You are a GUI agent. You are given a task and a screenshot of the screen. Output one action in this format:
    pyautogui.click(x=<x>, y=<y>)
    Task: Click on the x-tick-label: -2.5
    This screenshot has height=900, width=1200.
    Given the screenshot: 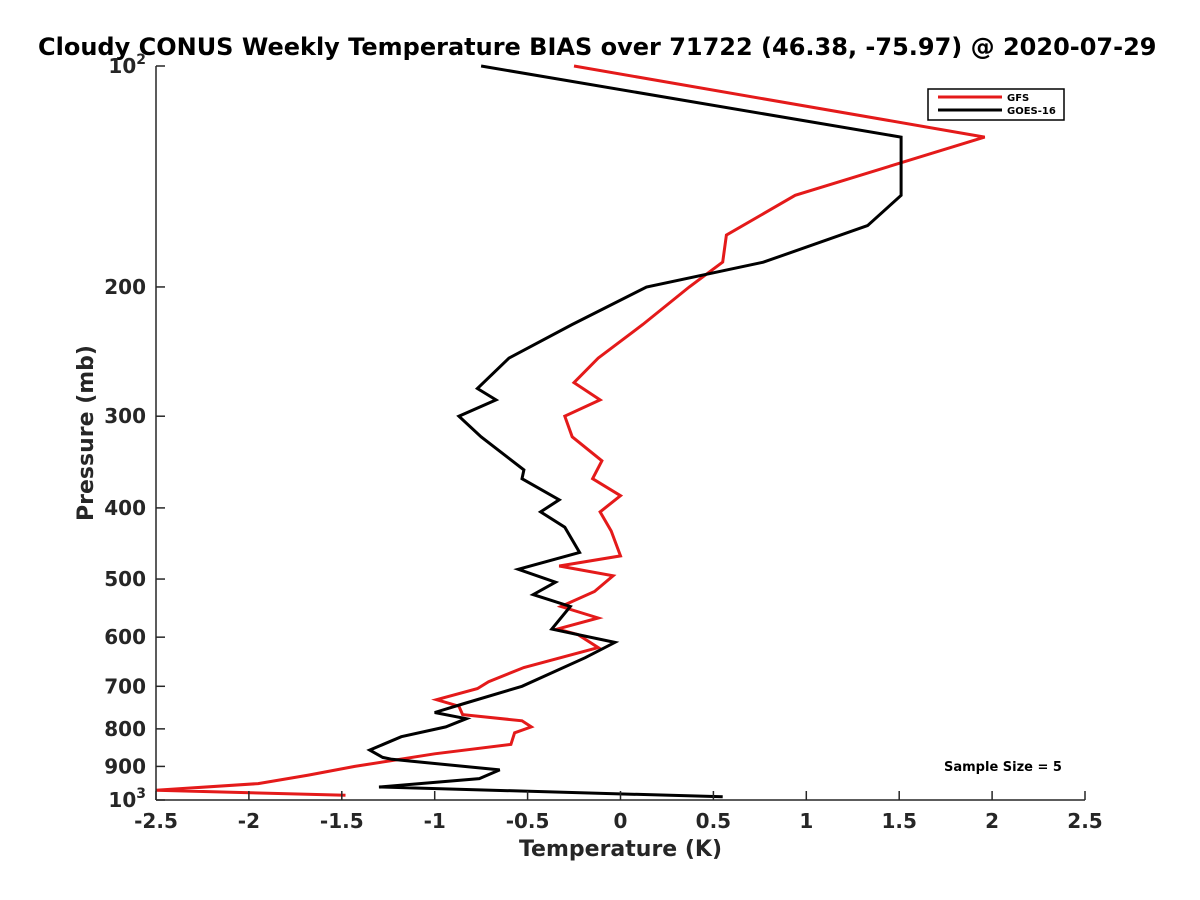 What is the action you would take?
    pyautogui.click(x=156, y=821)
    